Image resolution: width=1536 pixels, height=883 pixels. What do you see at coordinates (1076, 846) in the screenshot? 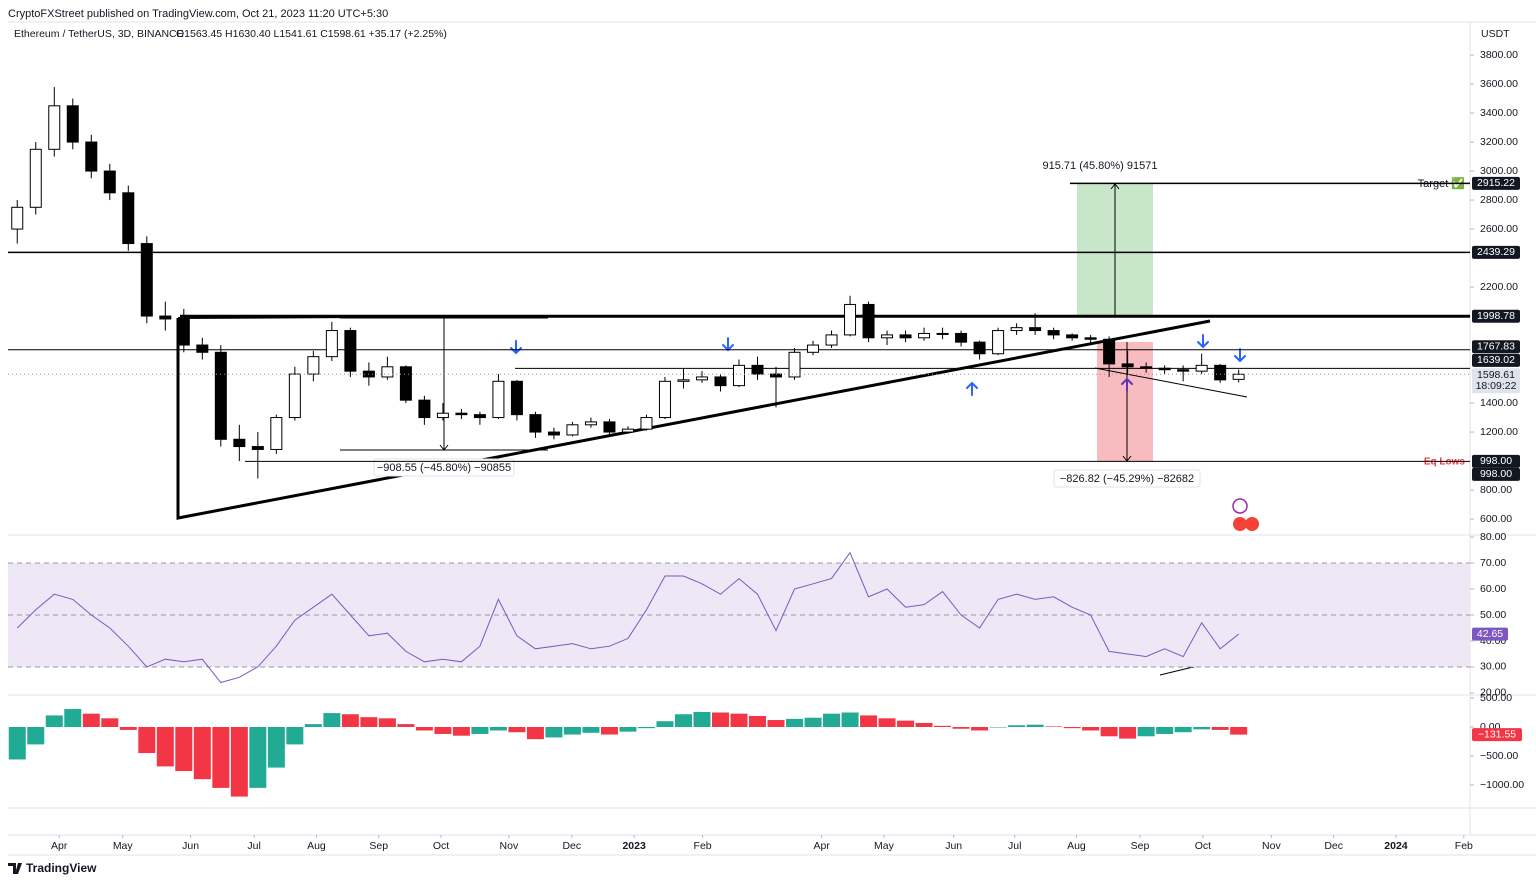
I see `x-tick-label: Aug` at bounding box center [1076, 846].